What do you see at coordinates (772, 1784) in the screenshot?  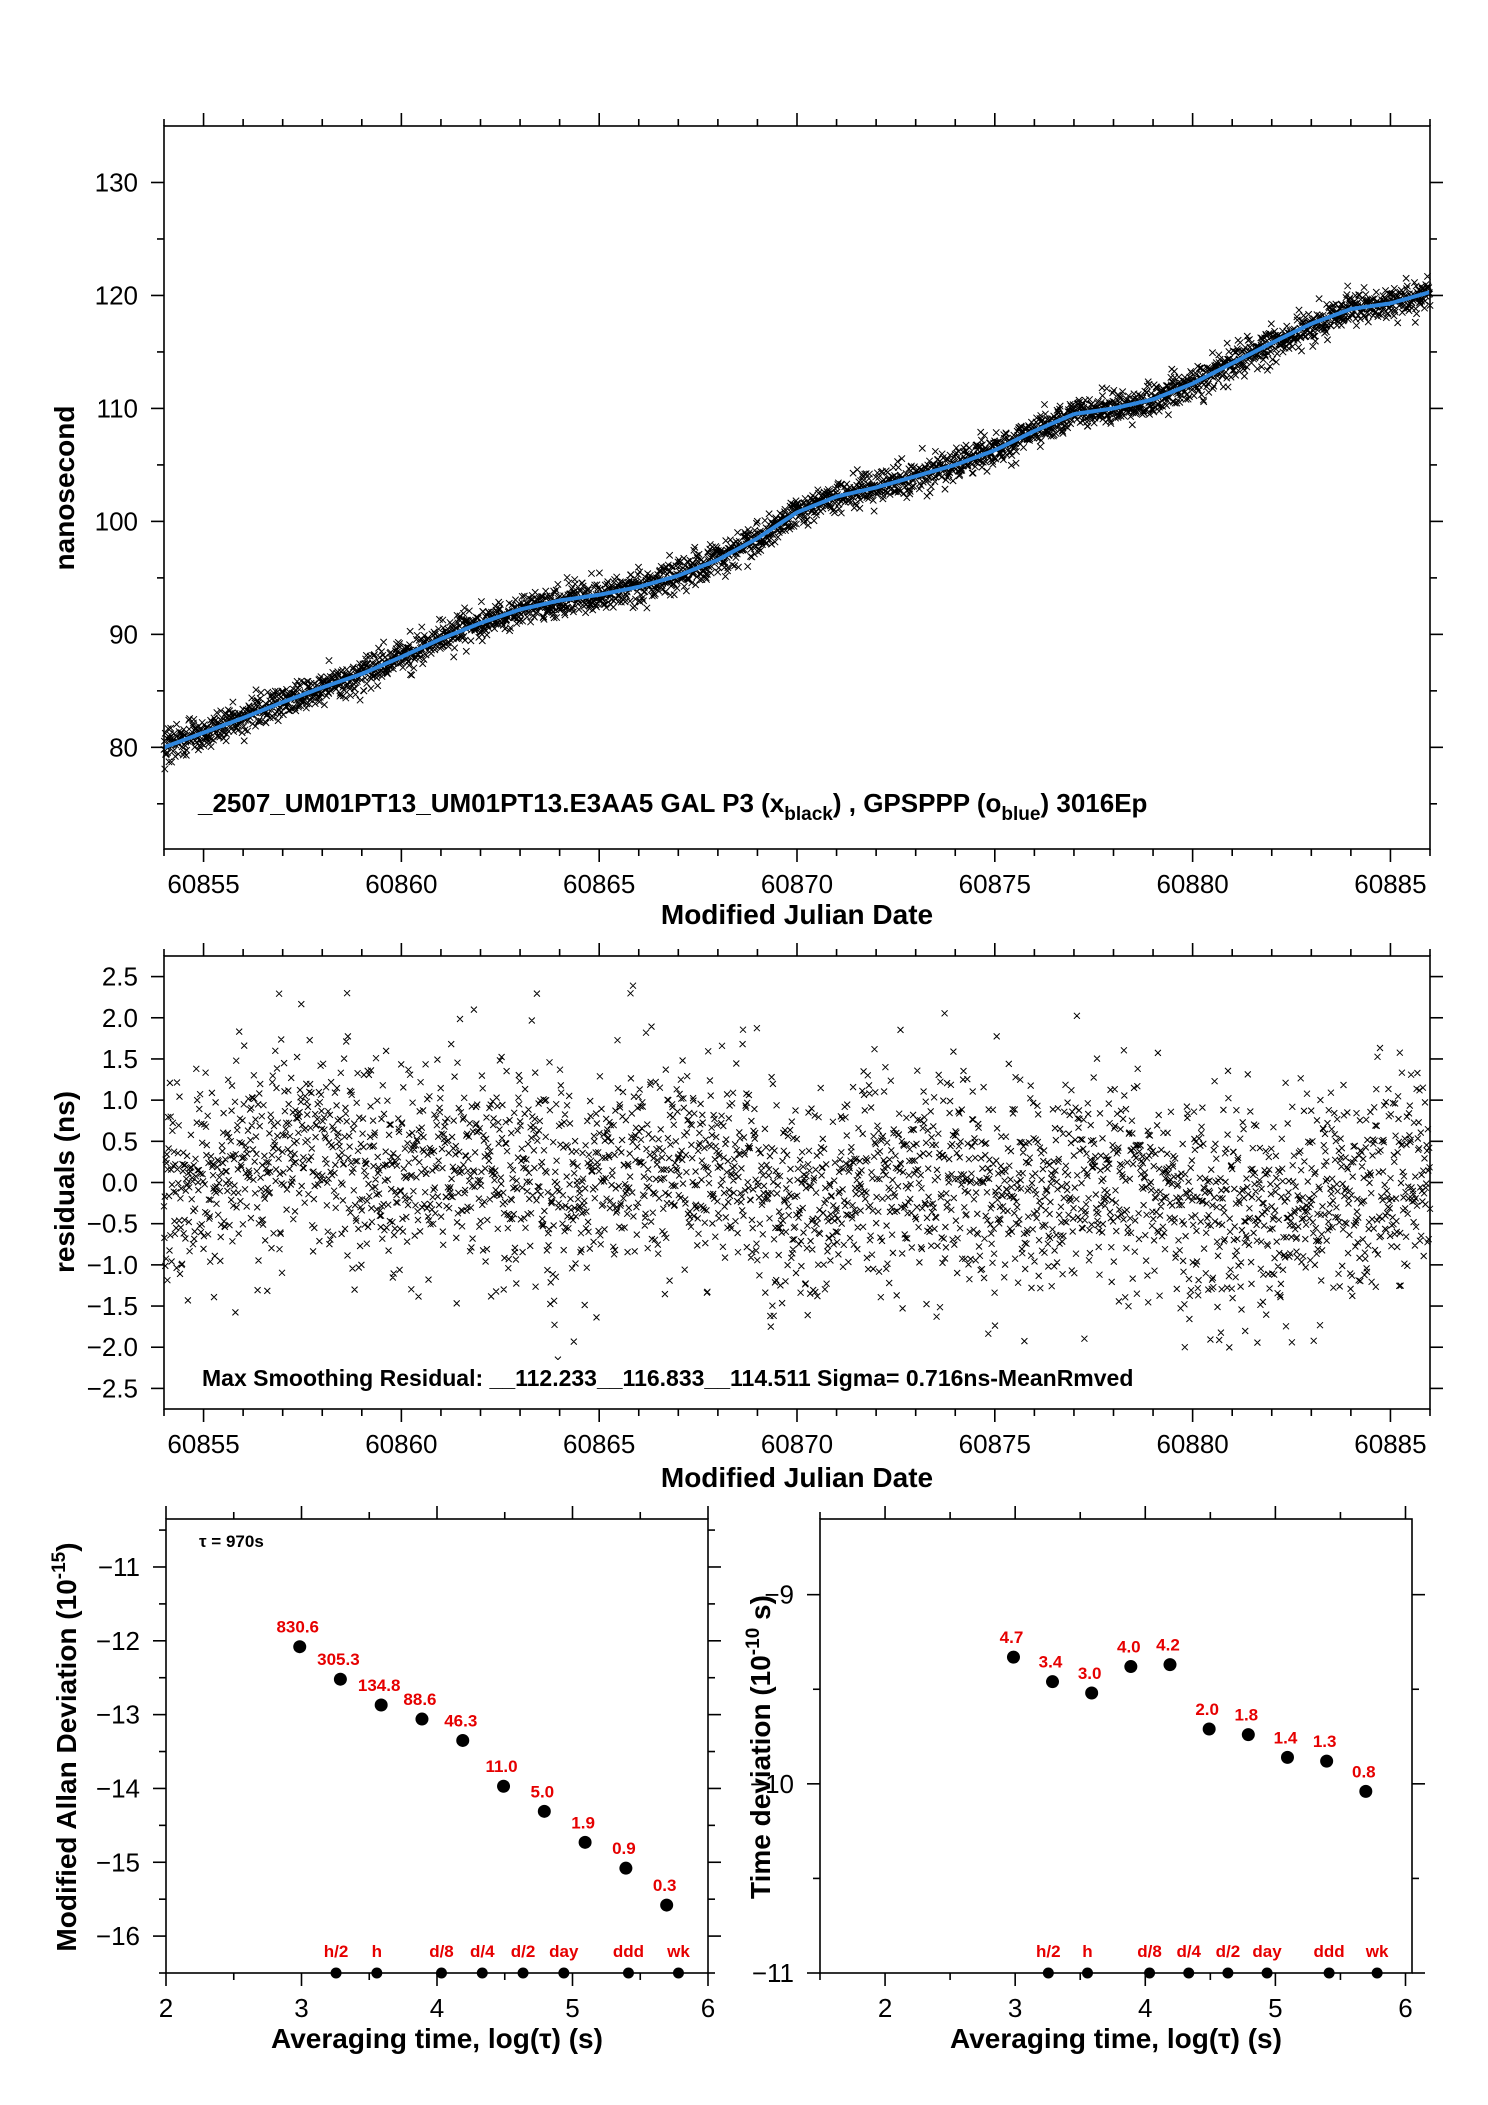 I see `time-deviation-y-tick-label: −10` at bounding box center [772, 1784].